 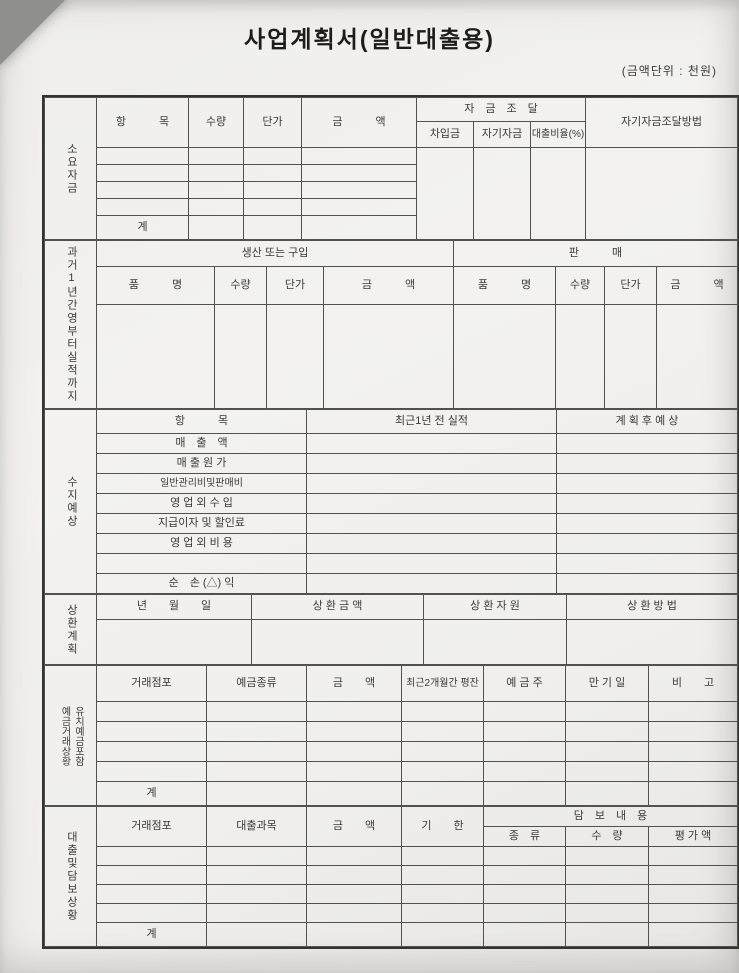 I want to click on side-label-loan-collateral: 대출및담보상황, so click(x=70, y=876).